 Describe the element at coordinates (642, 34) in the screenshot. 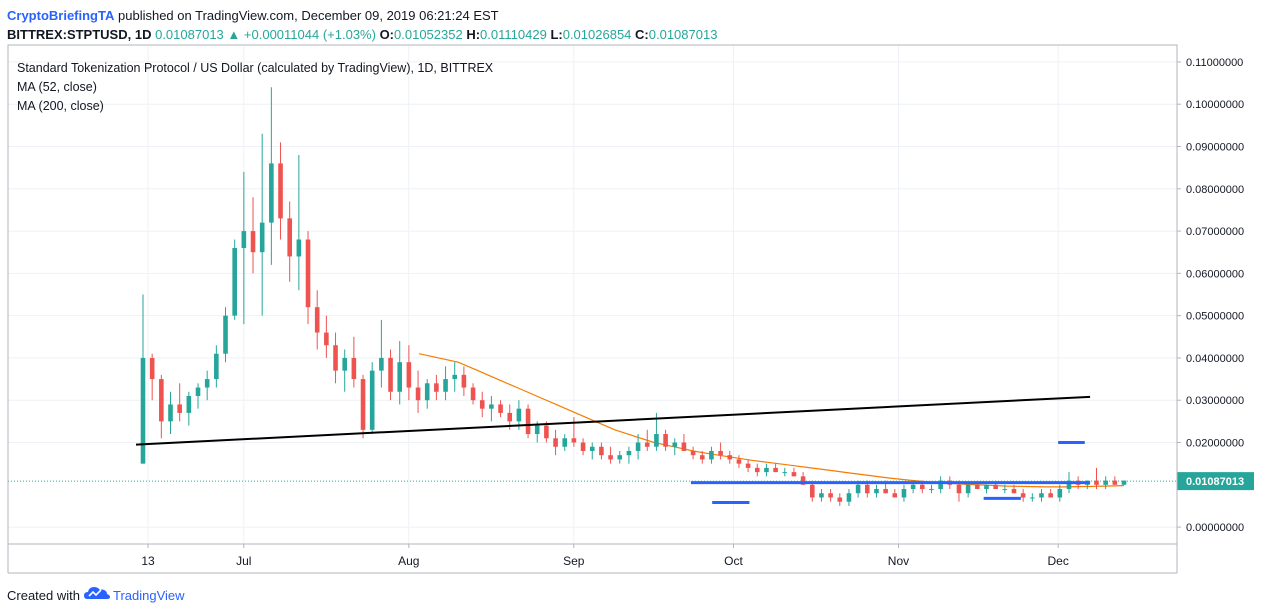

I see `close-label: C:` at that location.